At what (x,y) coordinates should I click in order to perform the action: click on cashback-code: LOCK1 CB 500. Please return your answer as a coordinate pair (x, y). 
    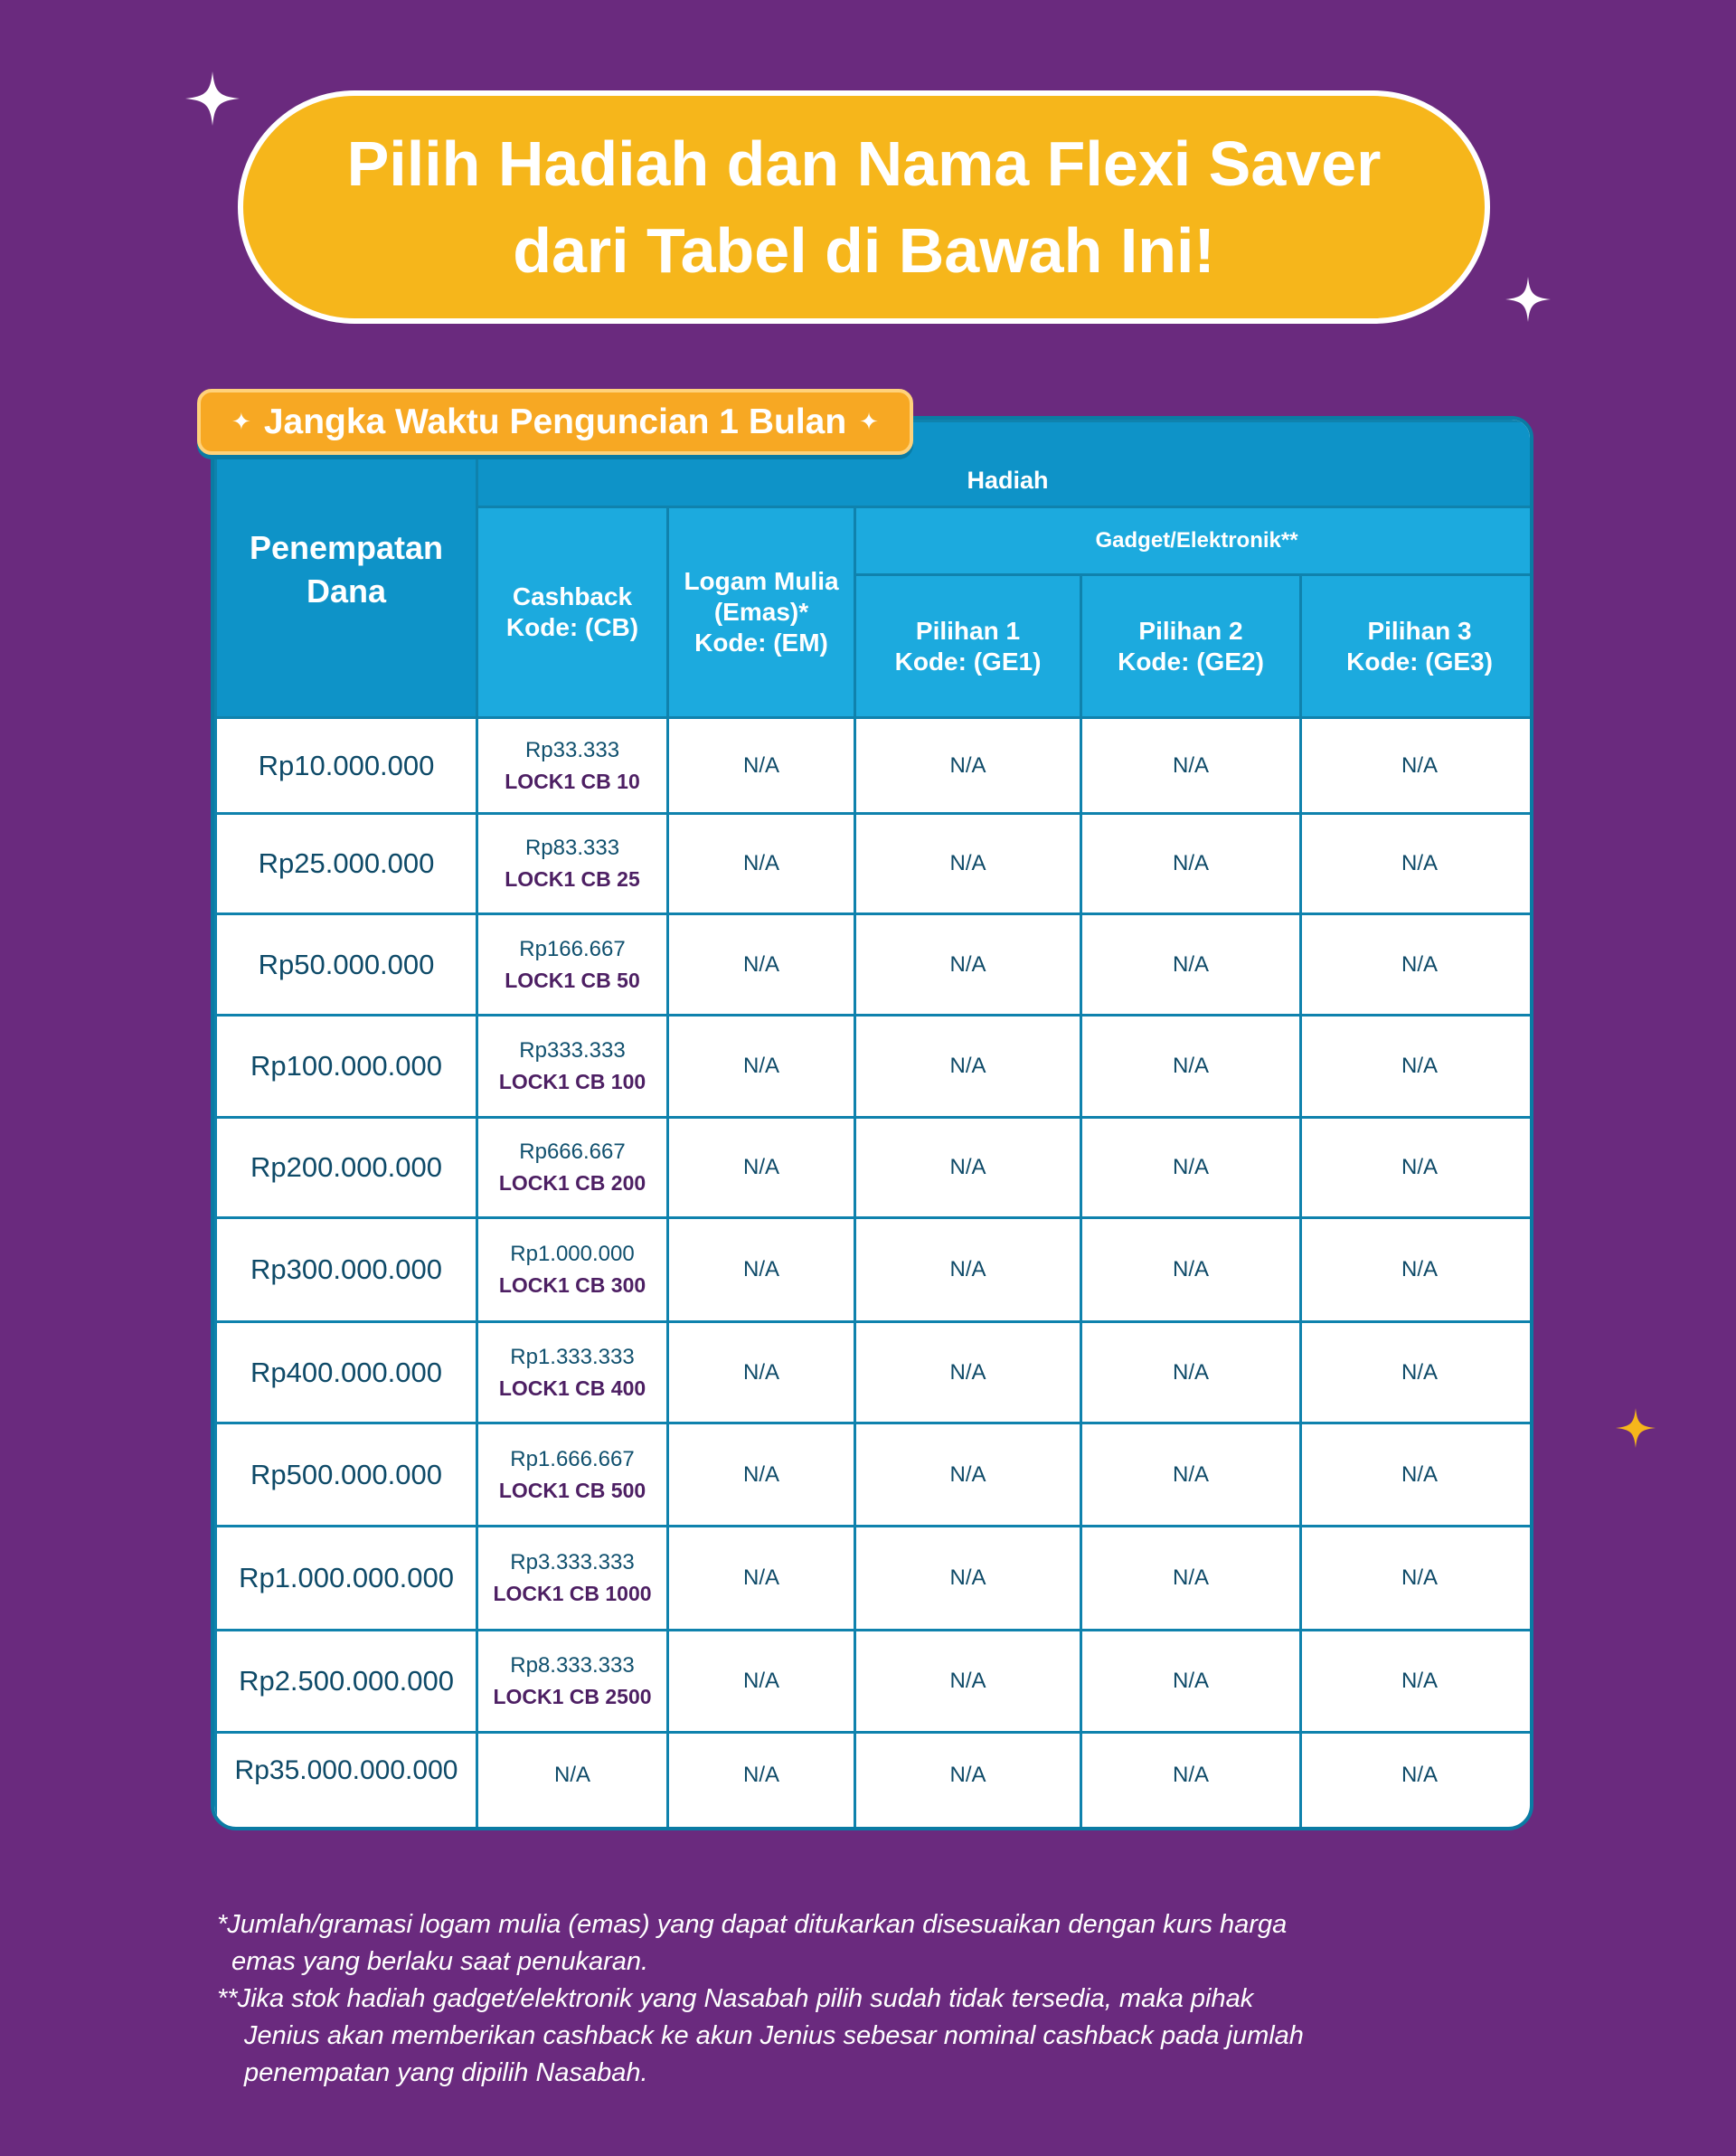
    Looking at the image, I should click on (572, 1490).